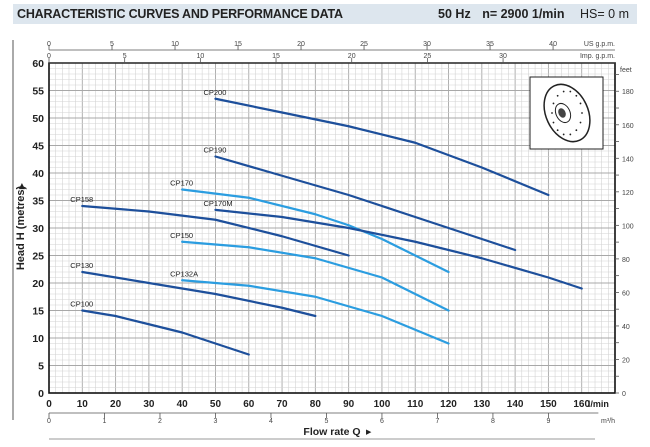 Image resolution: width=650 pixels, height=447 pixels. Describe the element at coordinates (21, 227) in the screenshot. I see `y-axis-label: Head H (metres)` at that location.